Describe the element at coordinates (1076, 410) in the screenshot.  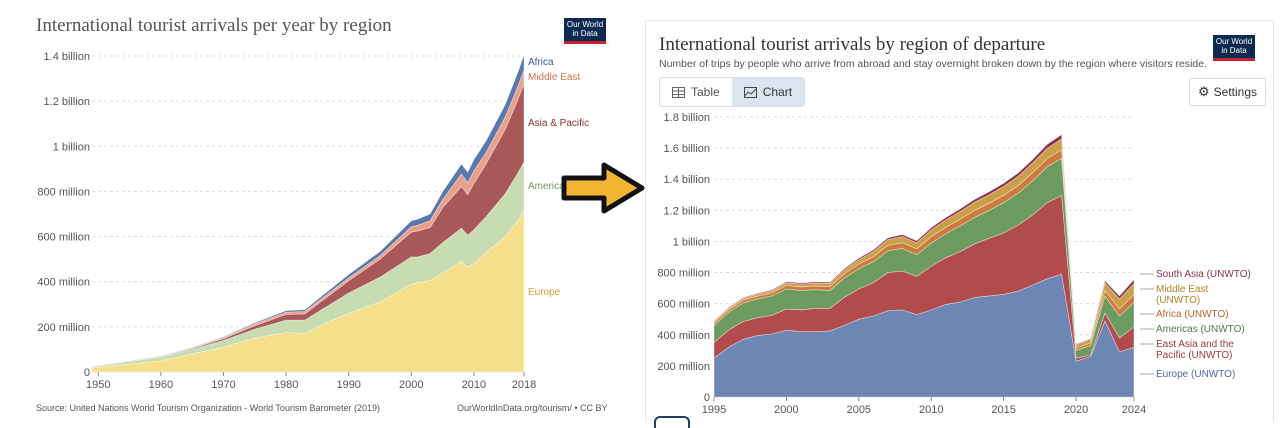
I see `x-tick-label: 2020` at that location.